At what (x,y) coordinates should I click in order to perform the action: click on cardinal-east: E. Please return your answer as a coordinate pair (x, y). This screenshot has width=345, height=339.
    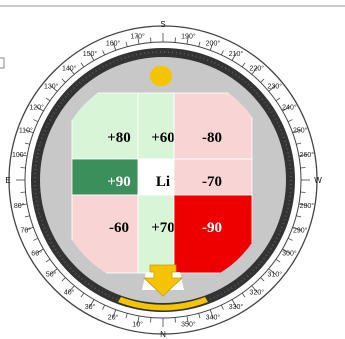
    Looking at the image, I should click on (7, 180).